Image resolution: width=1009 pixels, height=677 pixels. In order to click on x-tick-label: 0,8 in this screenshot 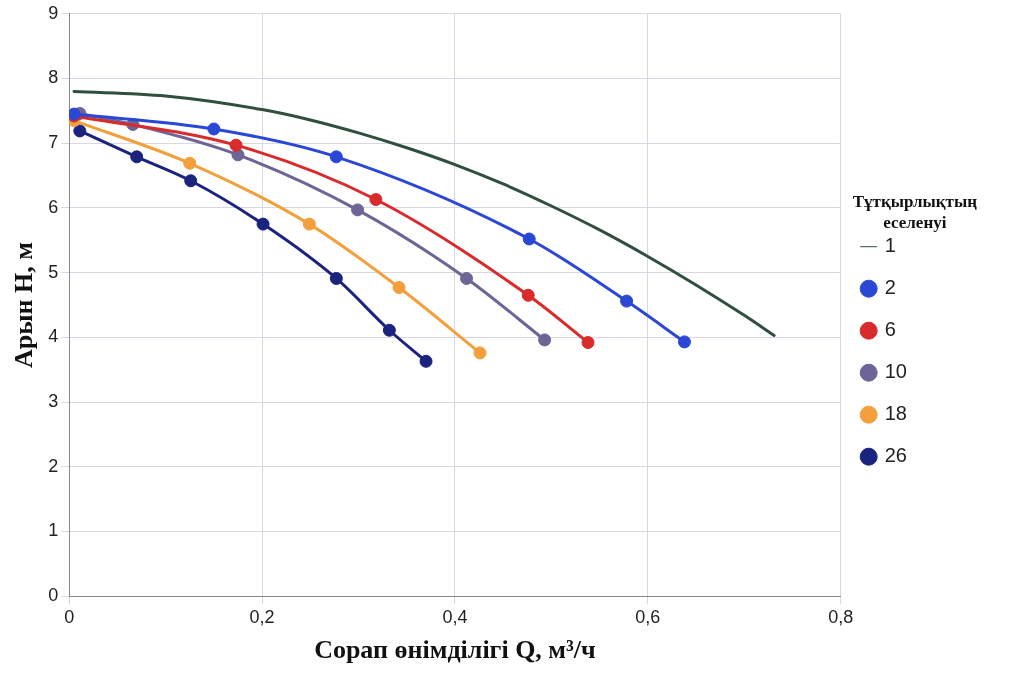, I will do `click(841, 616)`.